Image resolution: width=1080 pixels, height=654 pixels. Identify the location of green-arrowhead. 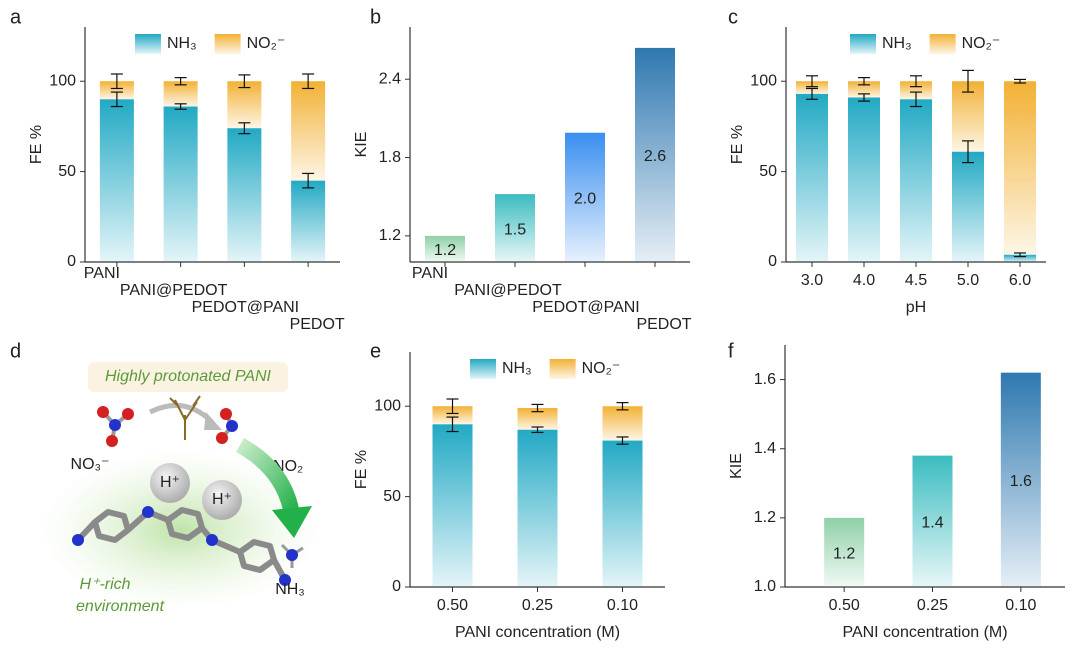
(292, 522).